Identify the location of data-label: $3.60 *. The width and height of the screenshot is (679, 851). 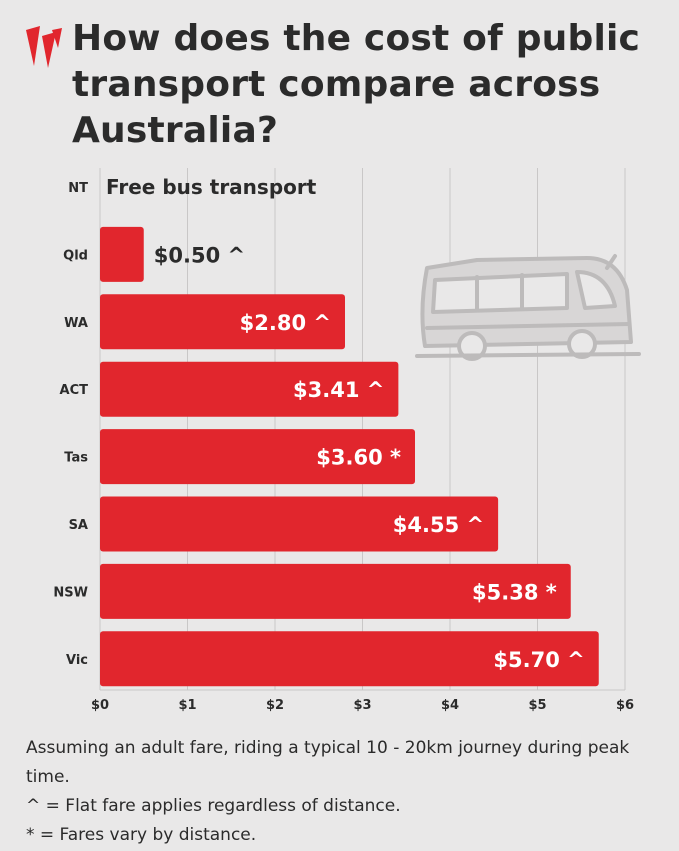
(358, 458).